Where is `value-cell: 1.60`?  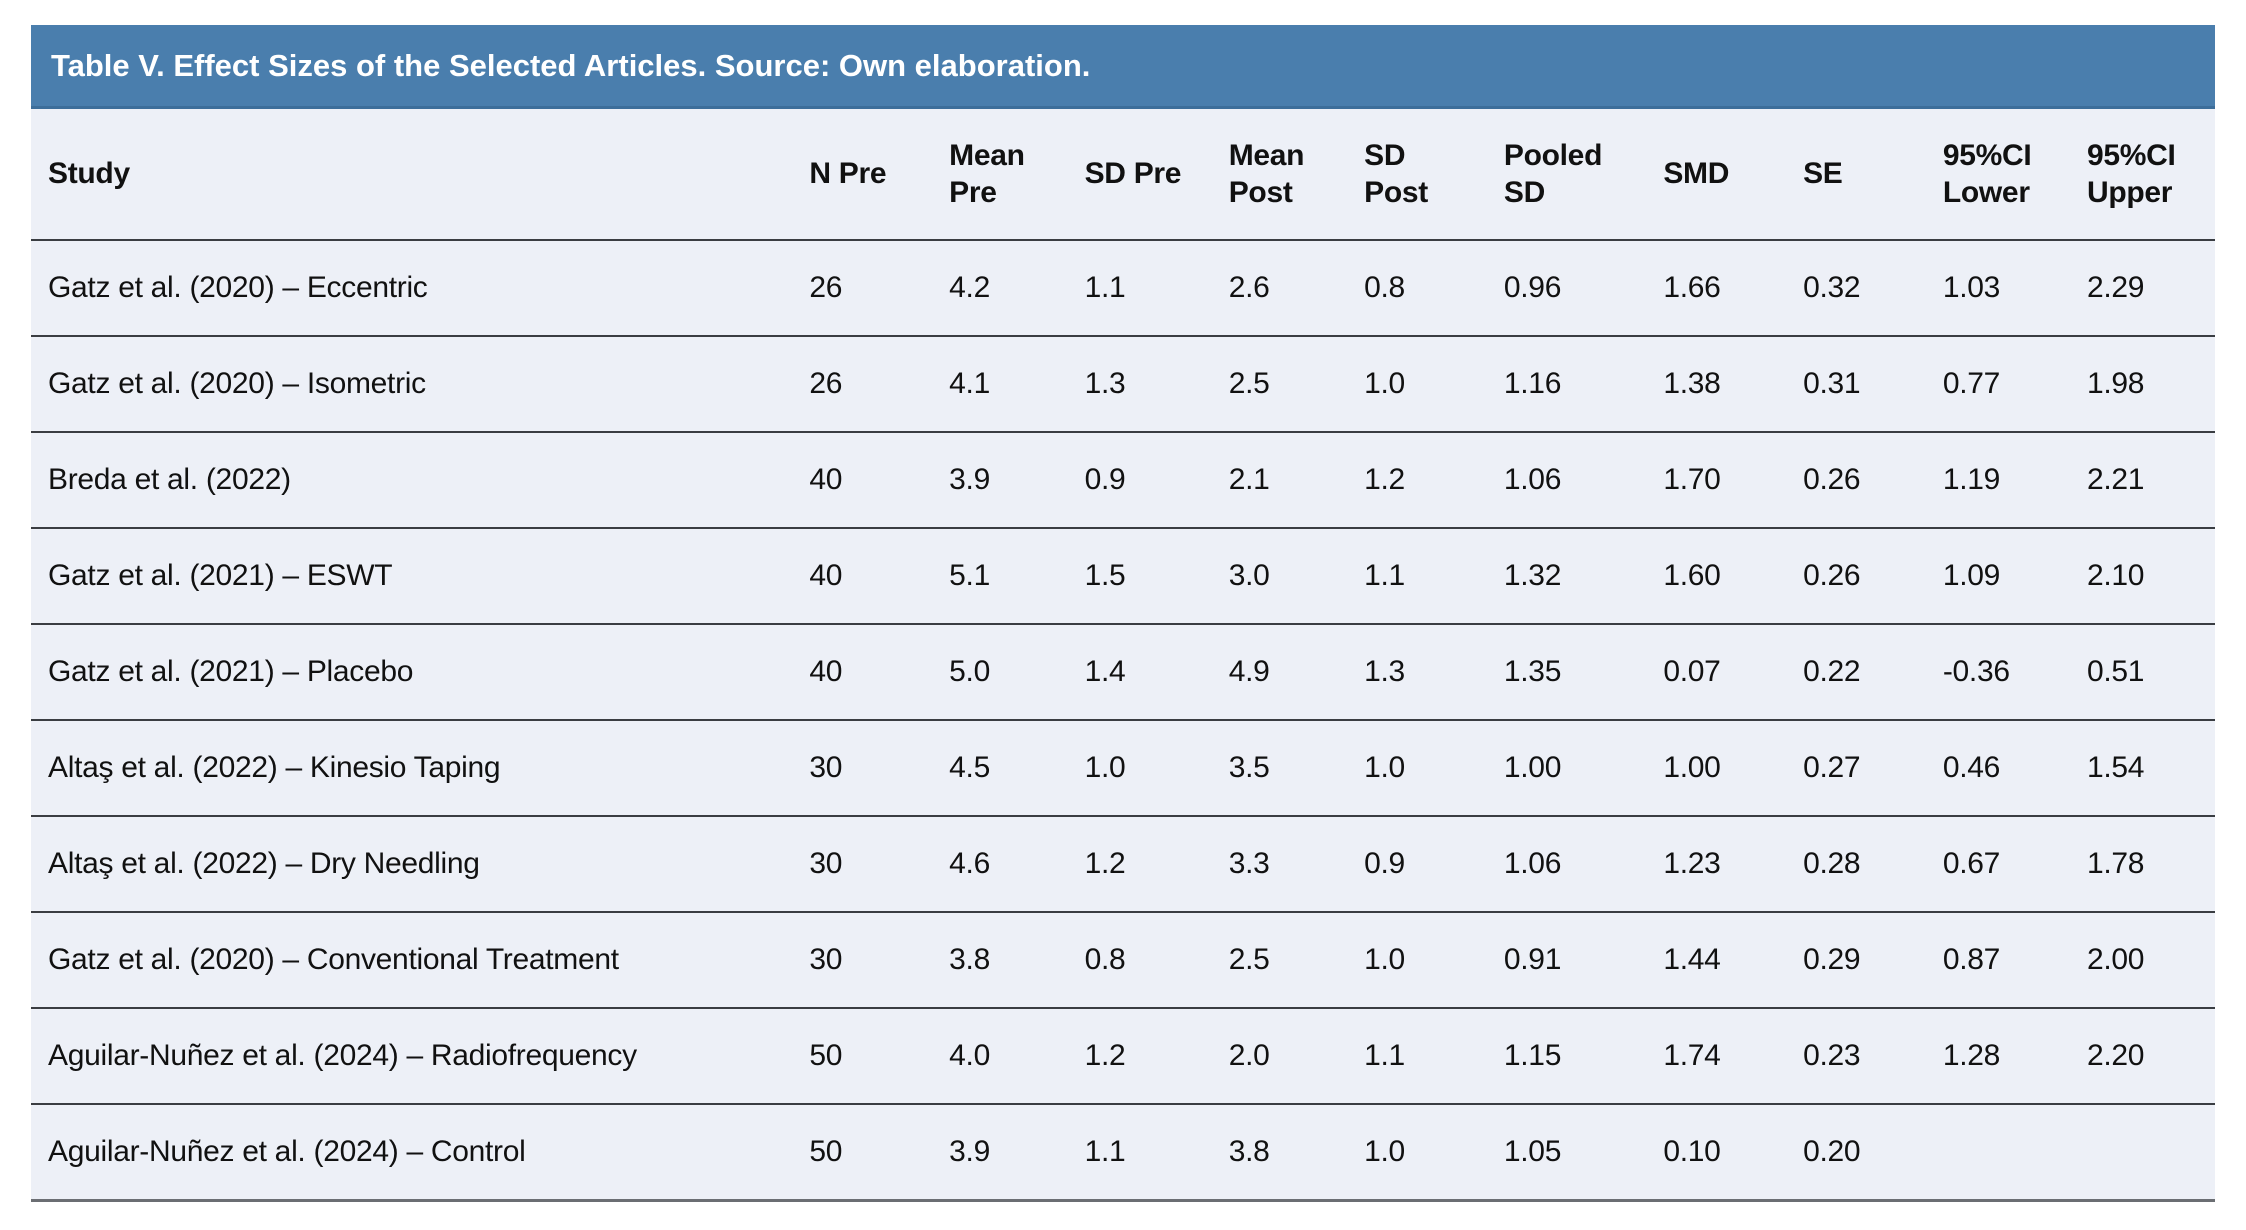 value-cell: 1.60 is located at coordinates (1719, 575).